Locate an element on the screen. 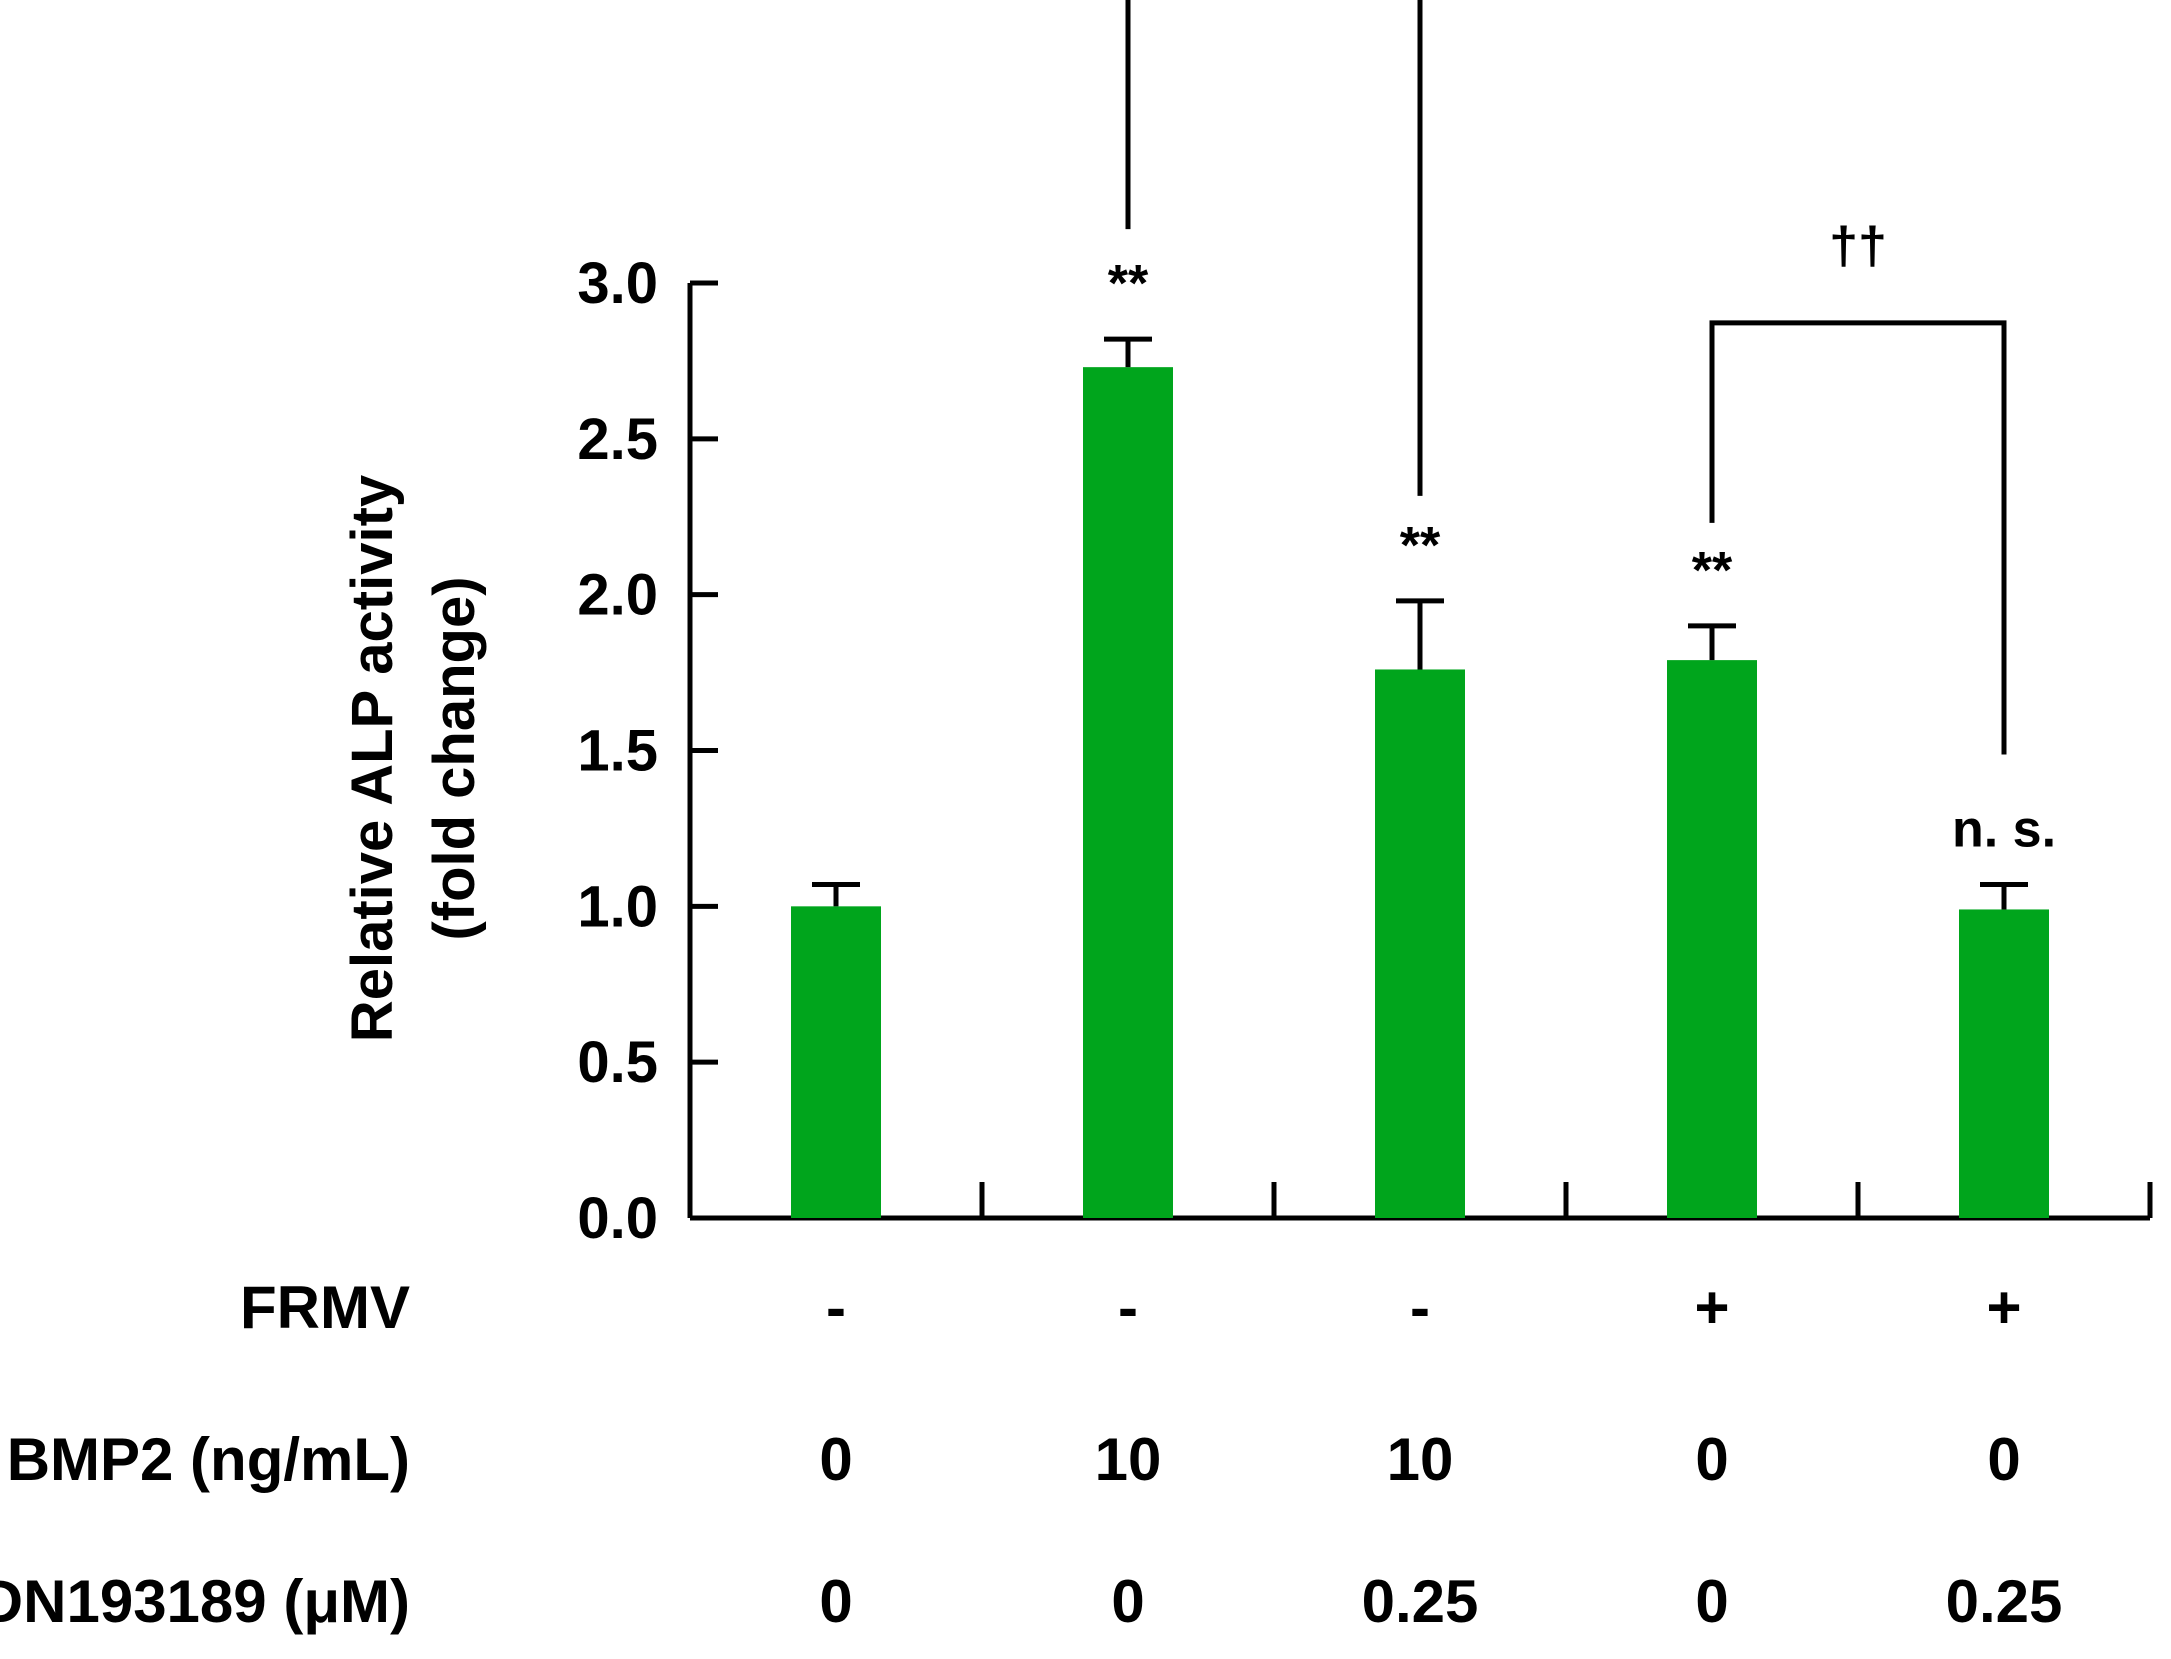  y-tick-label: 1.0 is located at coordinates (617, 906).